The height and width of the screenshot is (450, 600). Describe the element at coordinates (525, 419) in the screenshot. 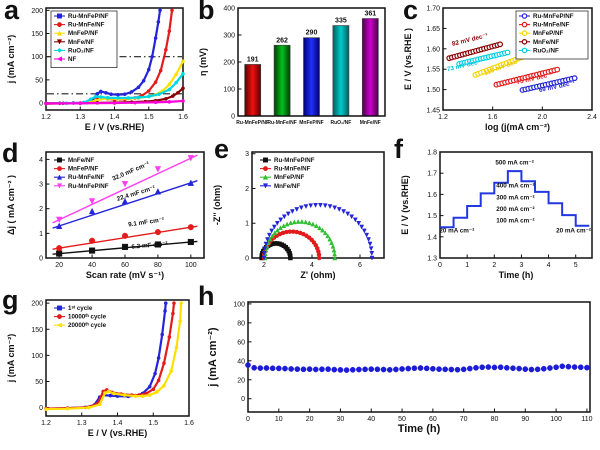

I see `svg-text: 90` at that location.